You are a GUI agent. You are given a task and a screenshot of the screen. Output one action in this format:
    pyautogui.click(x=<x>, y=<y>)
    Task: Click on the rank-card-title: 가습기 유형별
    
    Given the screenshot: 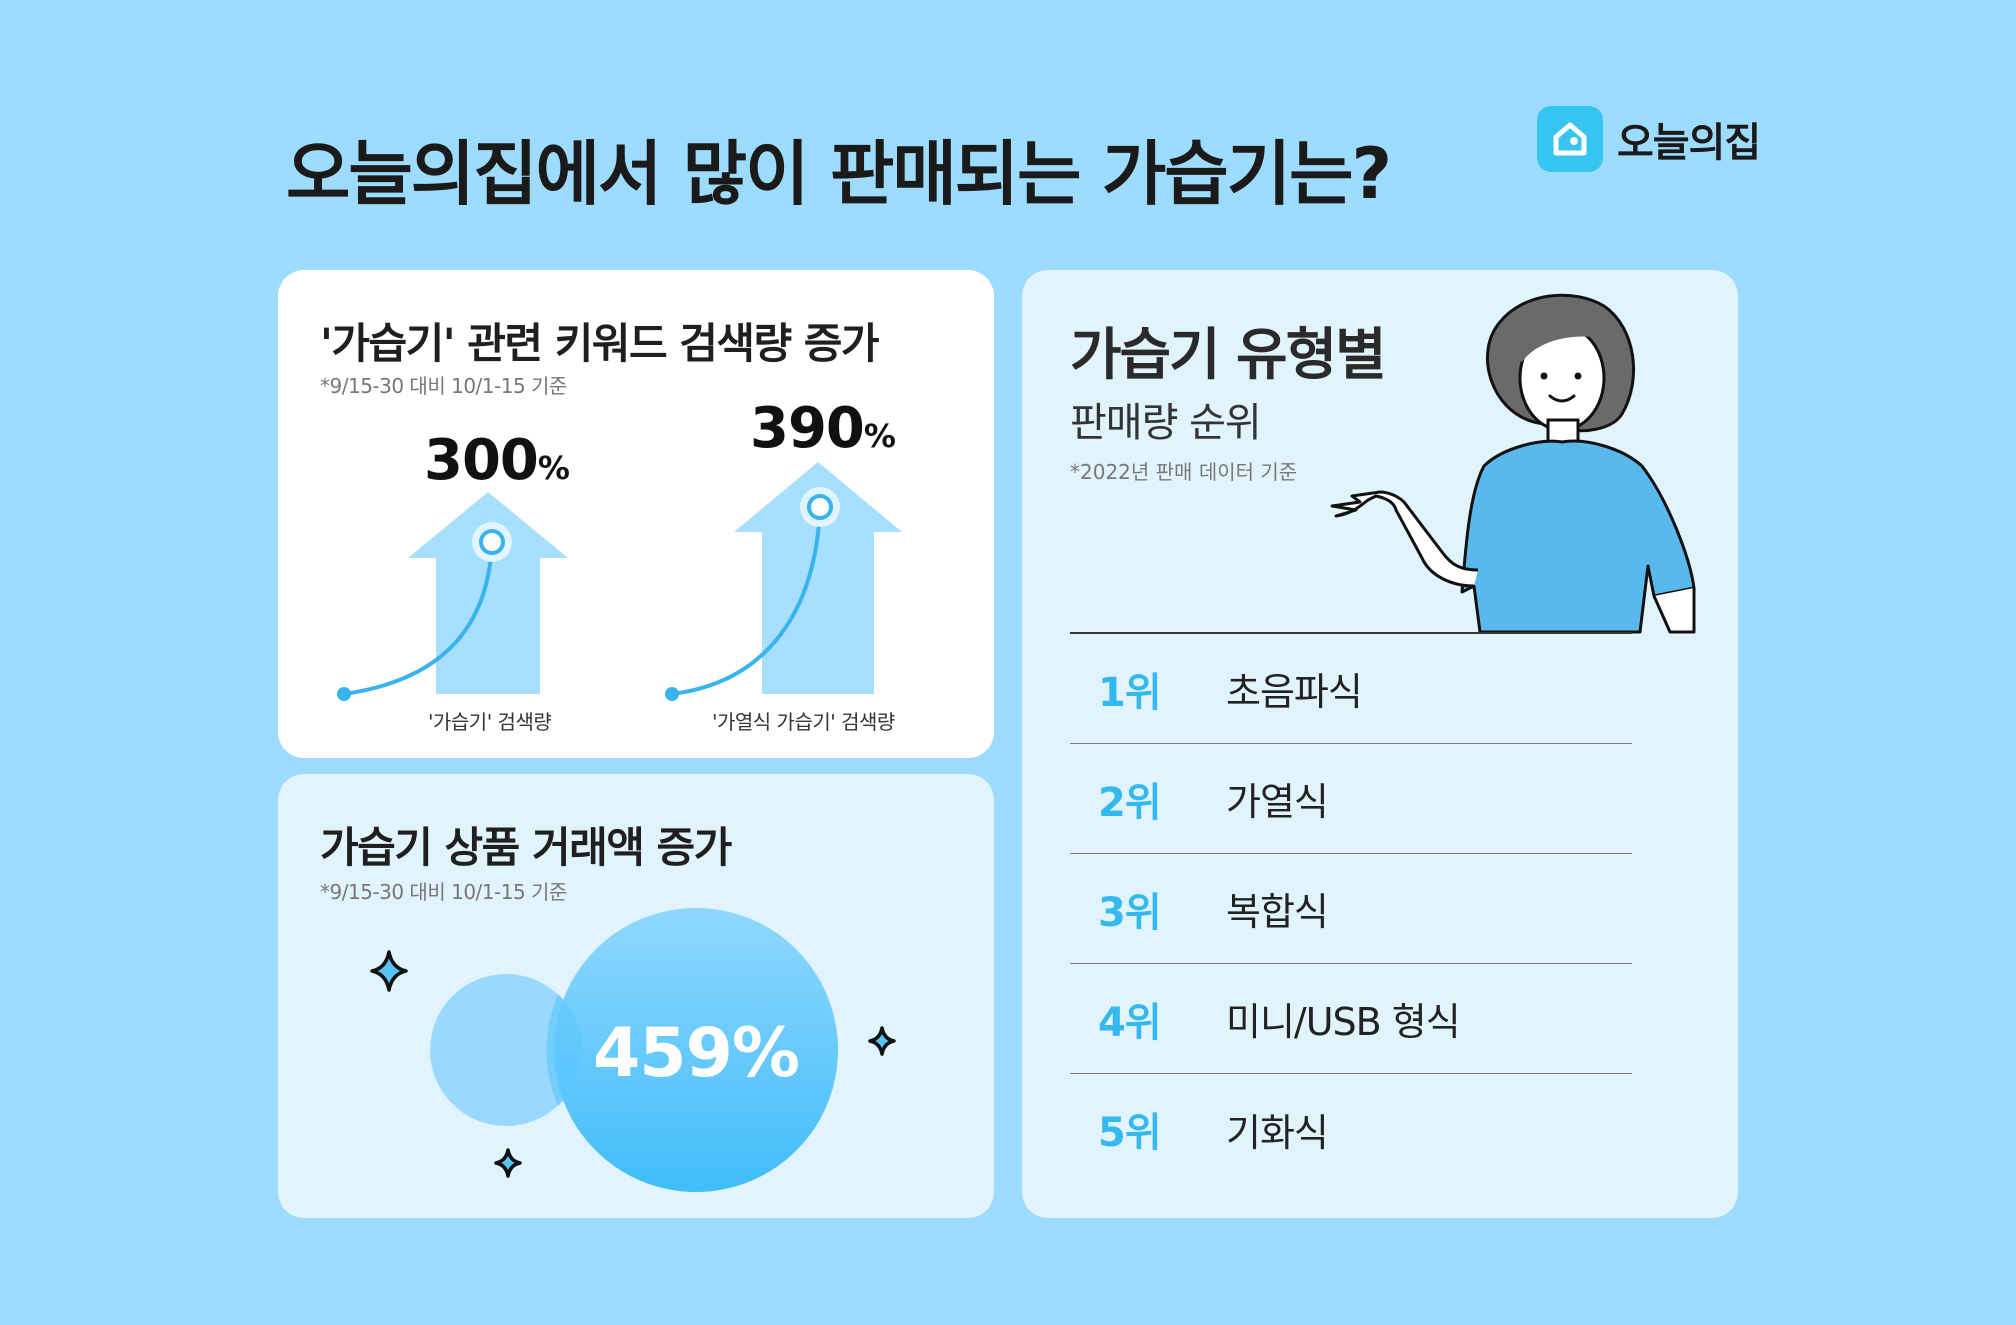 What is the action you would take?
    pyautogui.click(x=1228, y=355)
    